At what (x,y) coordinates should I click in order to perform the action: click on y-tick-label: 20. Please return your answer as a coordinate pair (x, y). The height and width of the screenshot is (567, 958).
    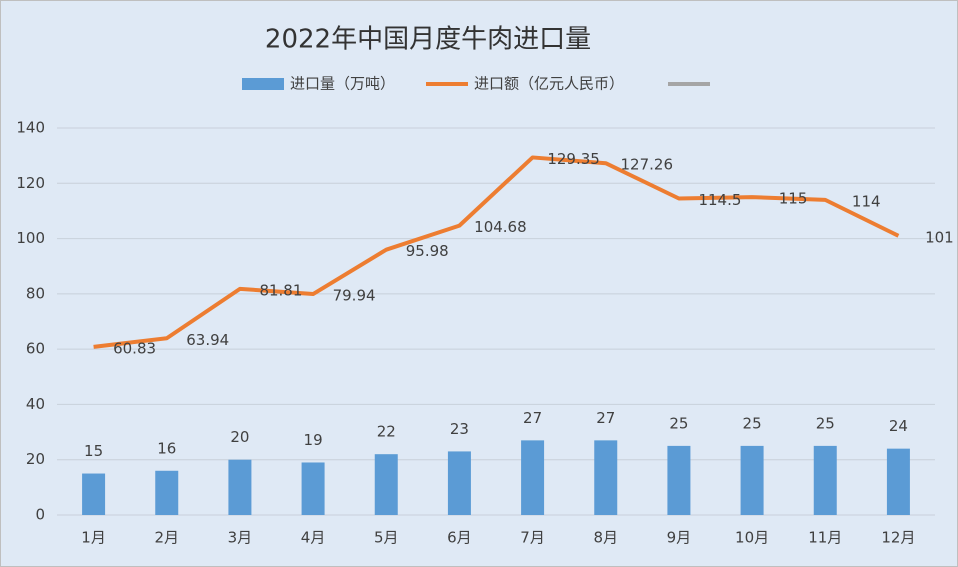
    Looking at the image, I should click on (35, 459).